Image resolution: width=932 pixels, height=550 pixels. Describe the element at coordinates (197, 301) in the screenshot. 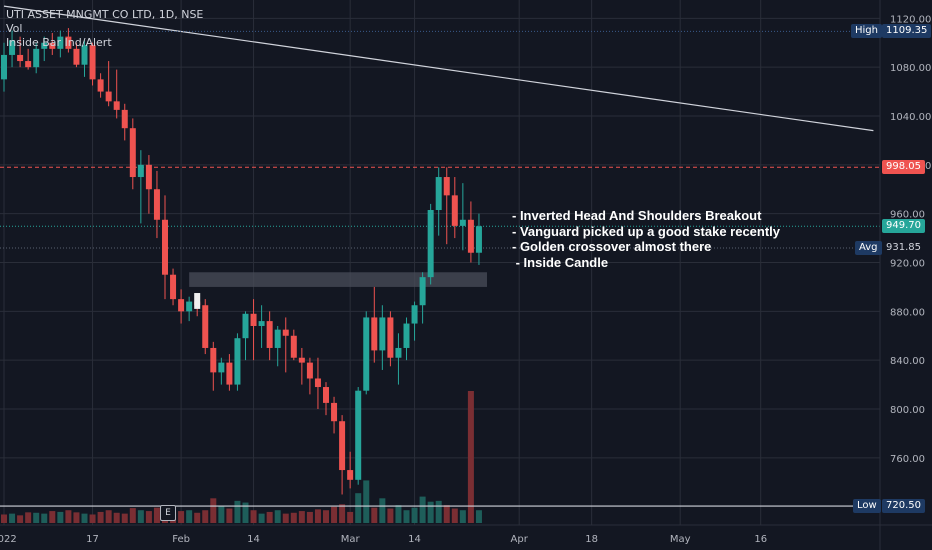

I see `inside-bar-marker` at that location.